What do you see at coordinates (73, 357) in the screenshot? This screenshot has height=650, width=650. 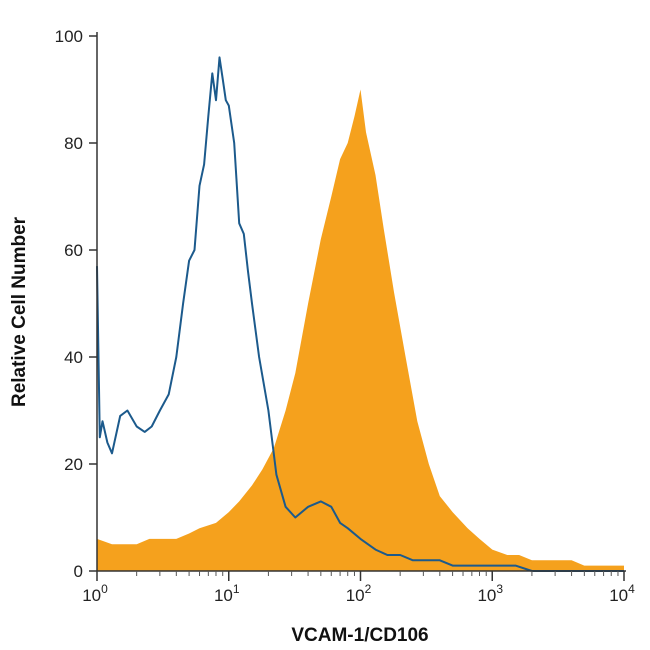 I see `y-tick-label: 40` at bounding box center [73, 357].